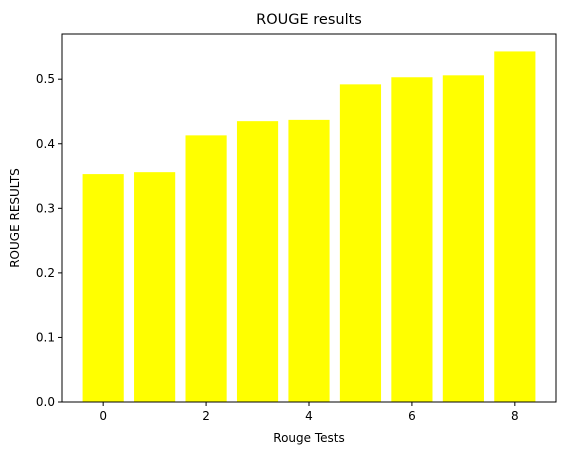 Image resolution: width=567 pixels, height=455 pixels. What do you see at coordinates (515, 416) in the screenshot?
I see `x-tick-label: 8` at bounding box center [515, 416].